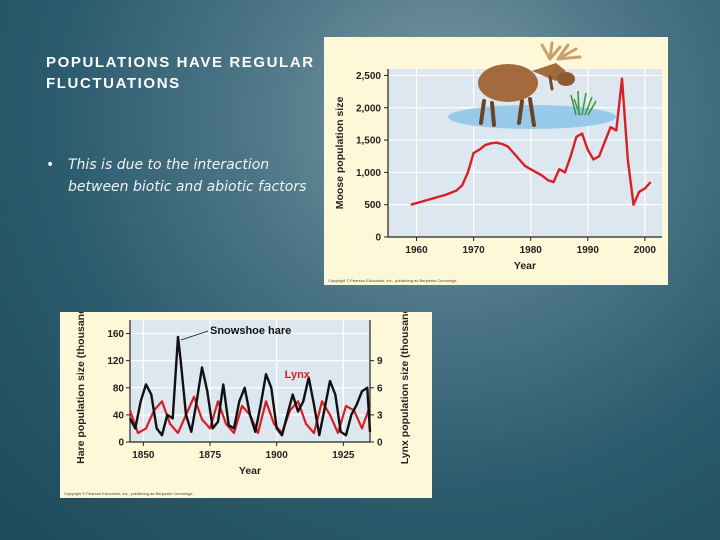 This screenshot has width=720, height=540. I want to click on moose-illustration, so click(532, 85).